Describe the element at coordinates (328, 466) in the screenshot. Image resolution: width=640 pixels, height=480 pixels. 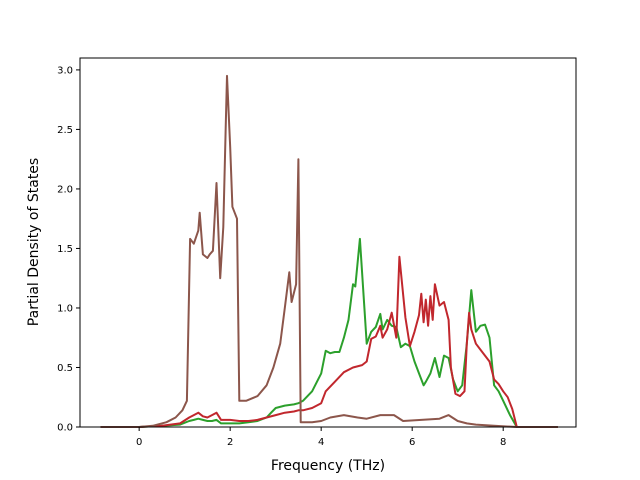
I see `x-axis-label: Frequency (THz)` at that location.